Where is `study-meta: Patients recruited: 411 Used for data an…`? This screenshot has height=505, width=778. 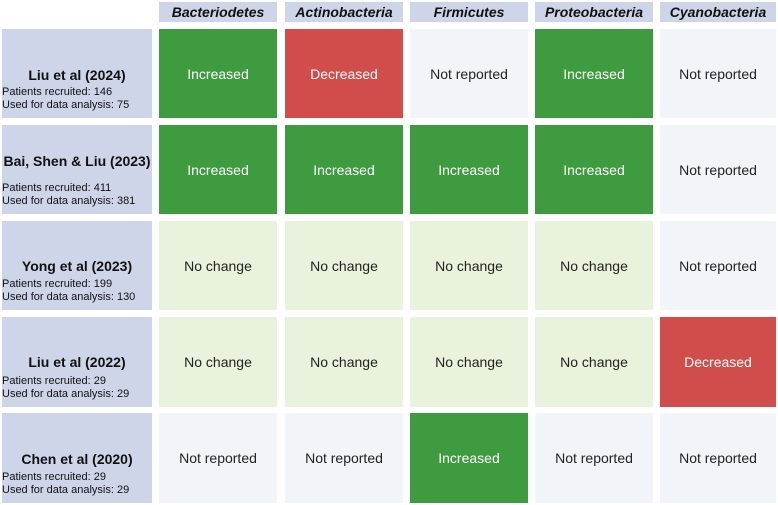
study-meta: Patients recruited: 411 Used for data an… is located at coordinates (68, 195).